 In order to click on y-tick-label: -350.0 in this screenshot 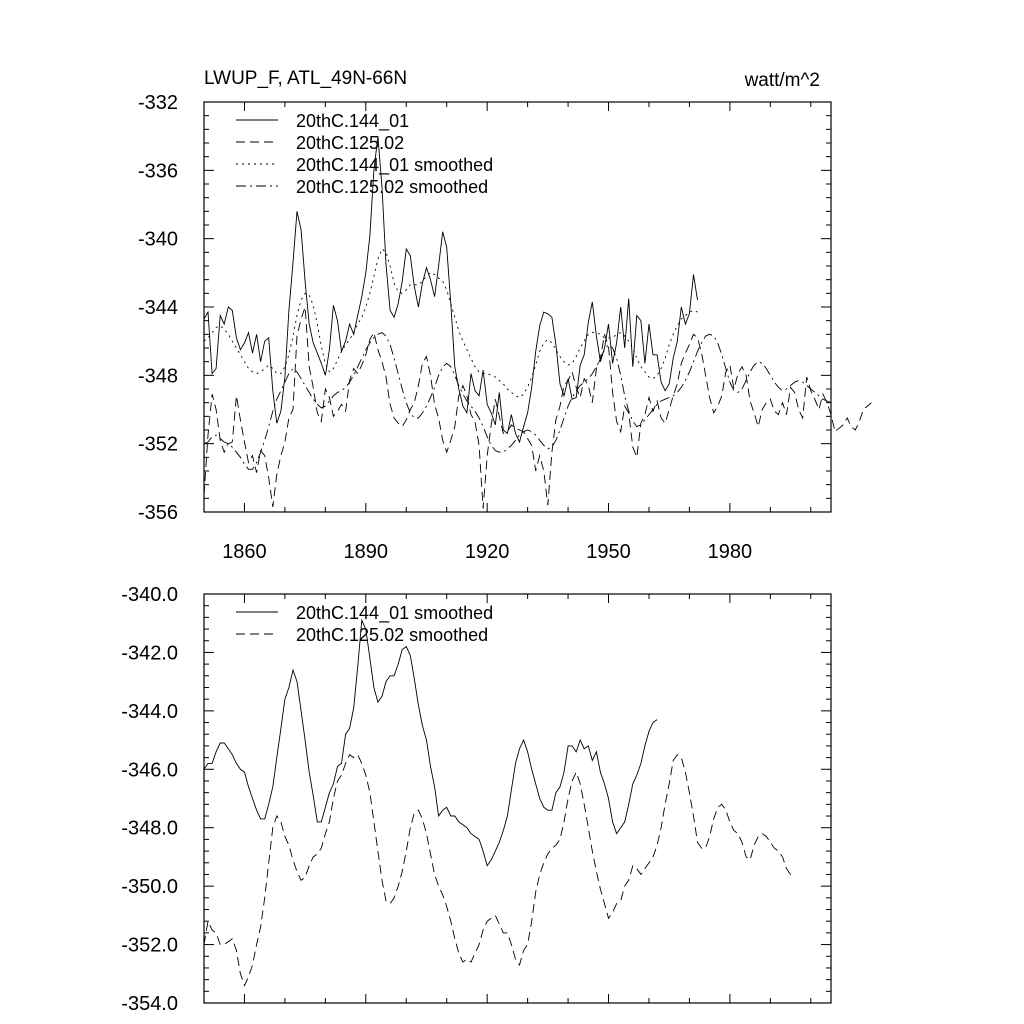, I will do `click(149, 887)`.